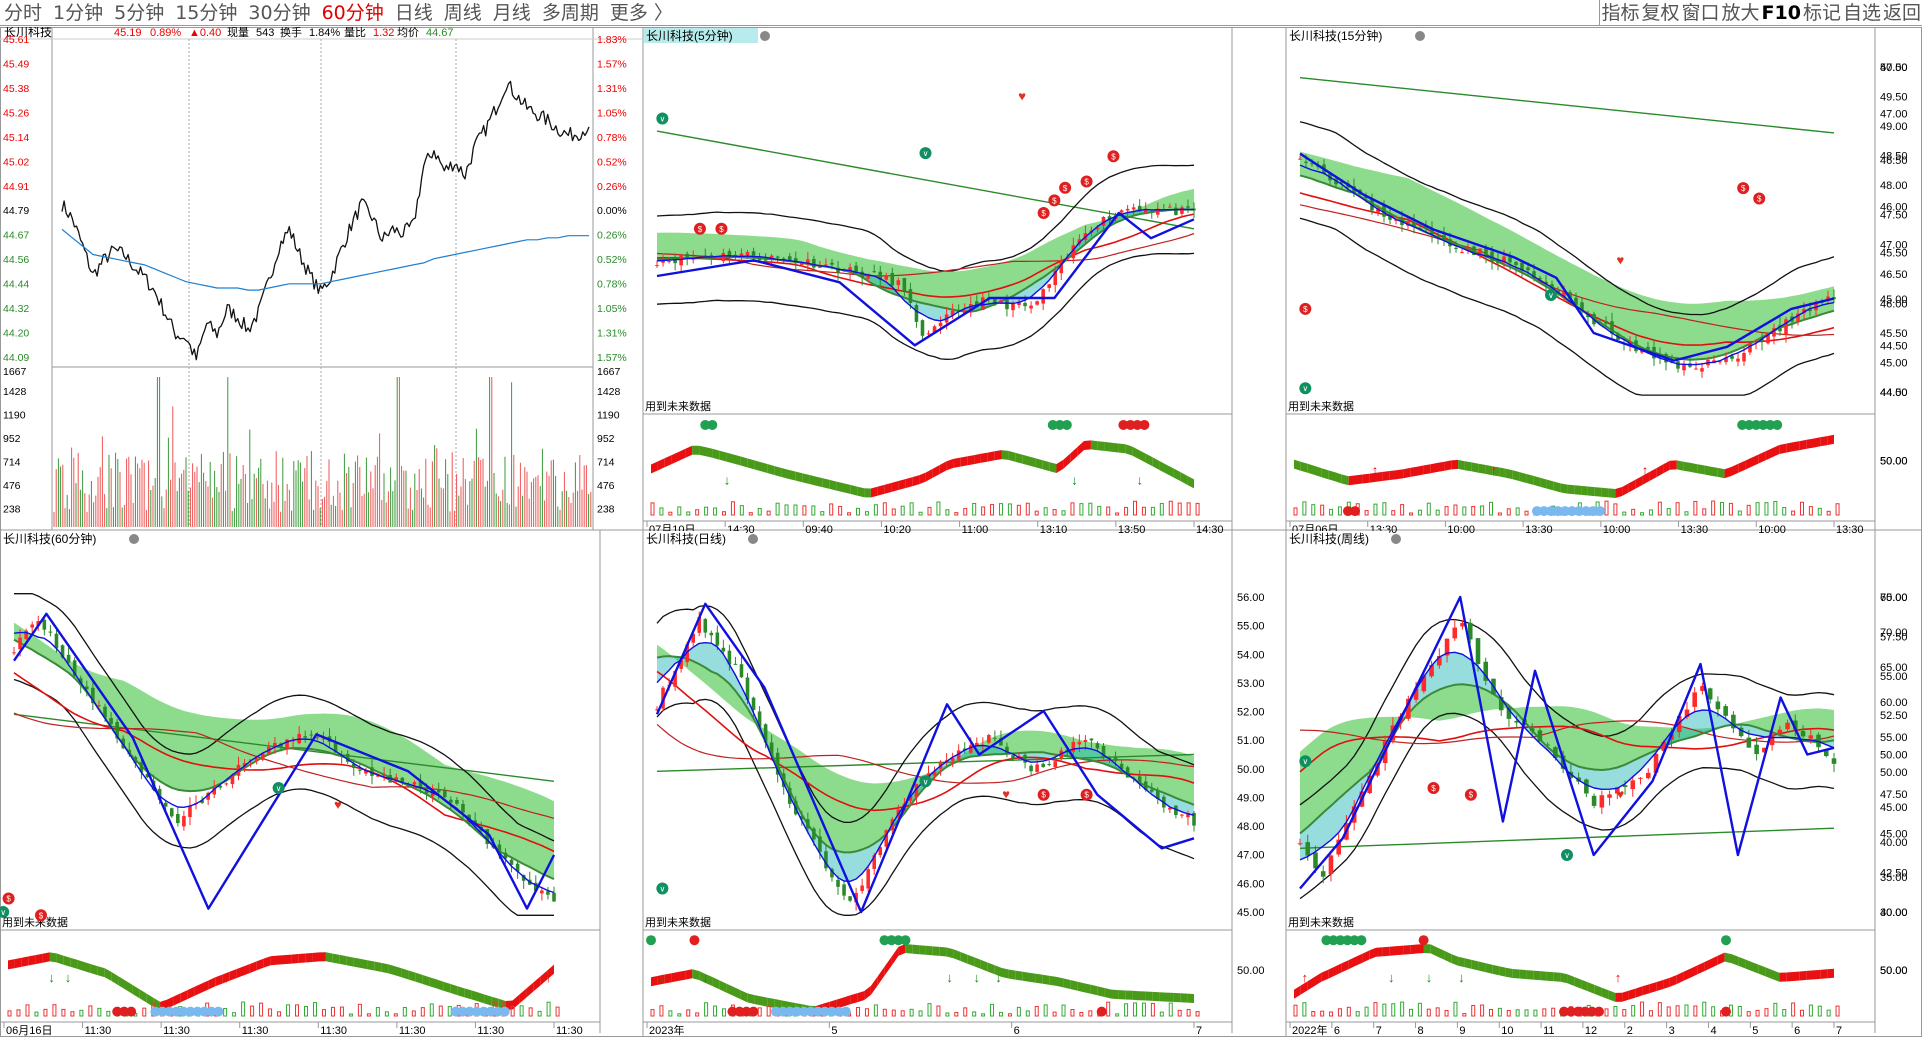 This screenshot has width=1922, height=1037. What do you see at coordinates (1894, 637) in the screenshot?
I see `pw-price-tick-1: 57.50` at bounding box center [1894, 637].